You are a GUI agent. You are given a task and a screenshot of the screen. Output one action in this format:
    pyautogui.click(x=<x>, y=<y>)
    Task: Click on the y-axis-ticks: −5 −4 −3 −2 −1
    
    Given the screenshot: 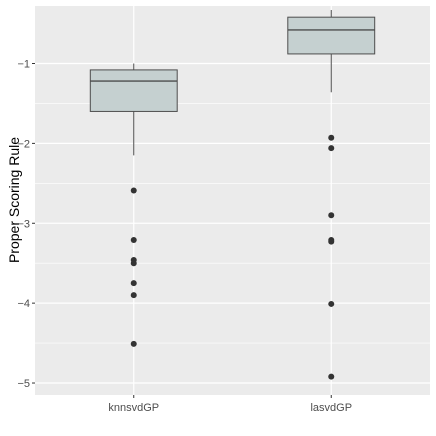 What is the action you would take?
    pyautogui.click(x=26, y=224)
    